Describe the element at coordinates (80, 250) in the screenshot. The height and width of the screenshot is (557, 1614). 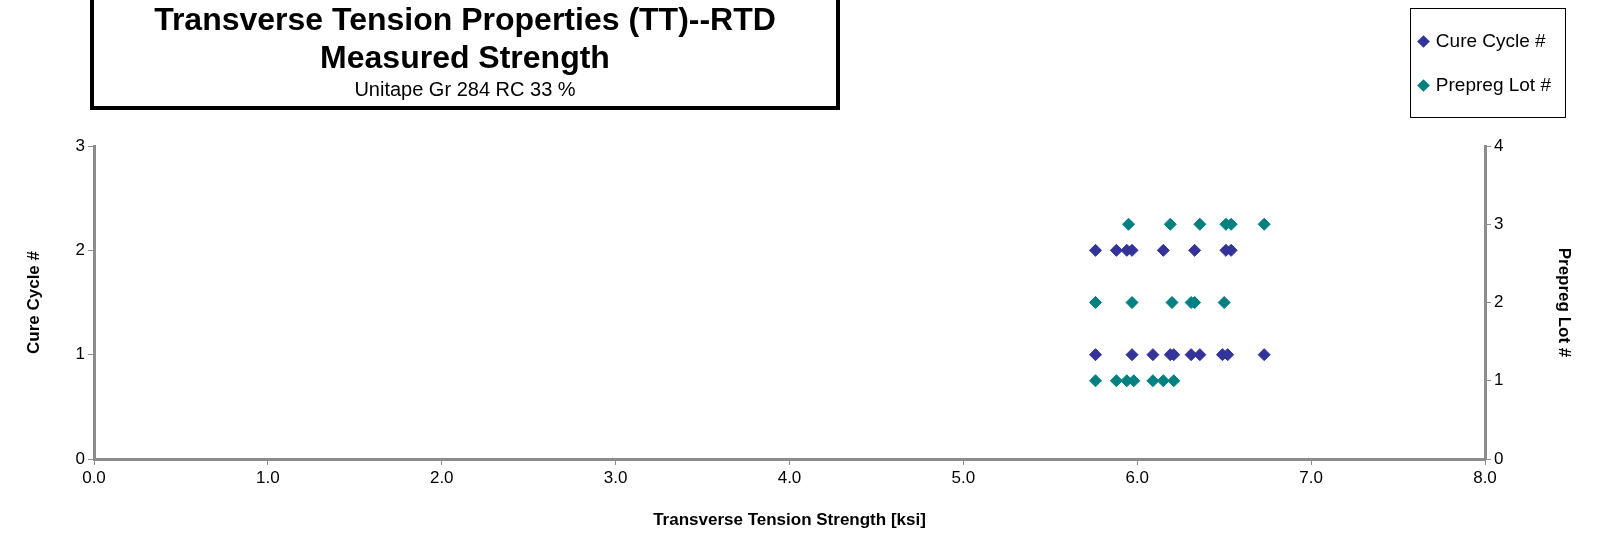
I see `y-tick-label: 2` at that location.